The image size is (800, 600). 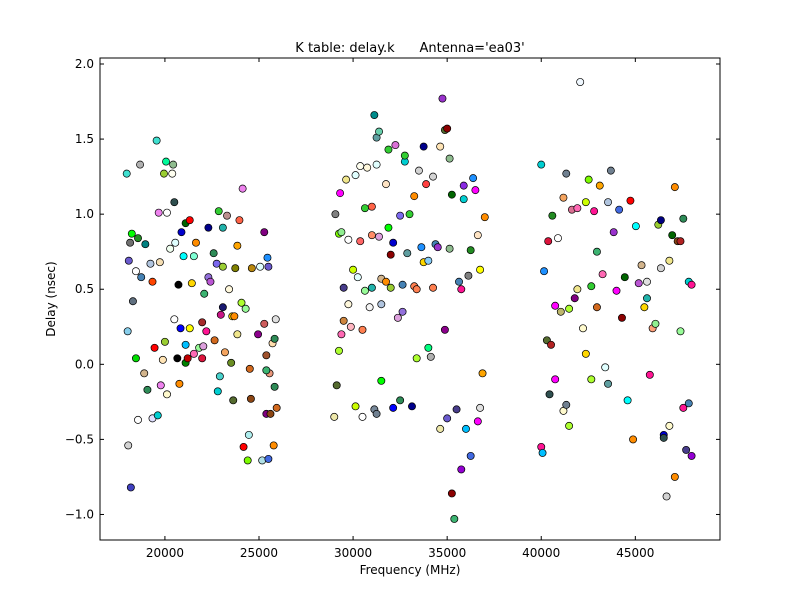 I want to click on y-tick-label: −1.0, so click(x=79, y=514).